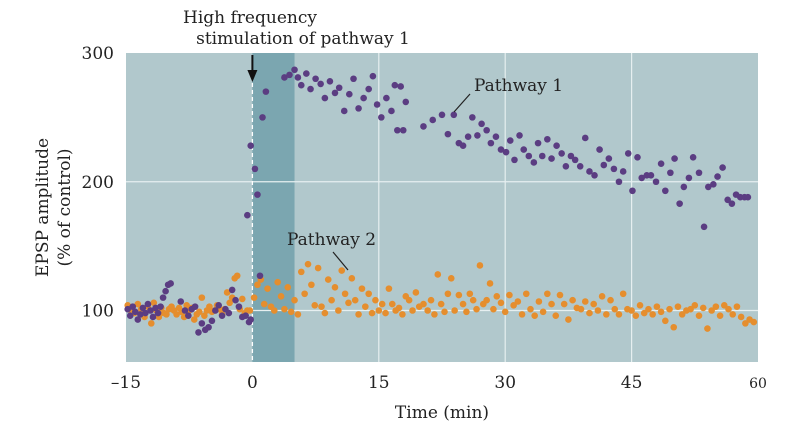  What do you see at coordinates (98, 183) in the screenshot?
I see `y-axis-ticks: 100 200 300` at bounding box center [98, 183].